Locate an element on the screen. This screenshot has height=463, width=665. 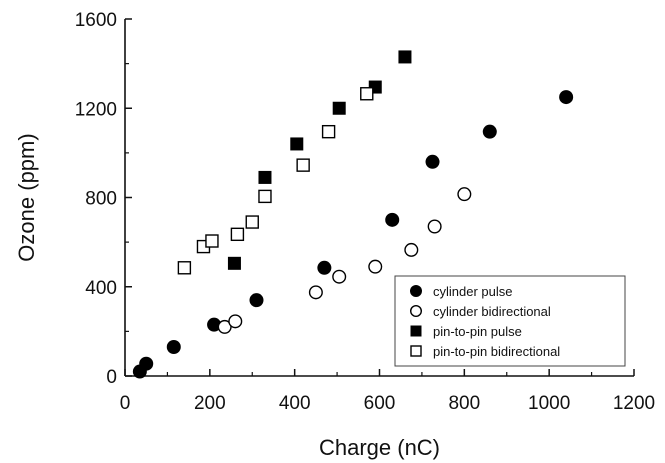
y-tick-label: 0 is located at coordinates (111, 377).